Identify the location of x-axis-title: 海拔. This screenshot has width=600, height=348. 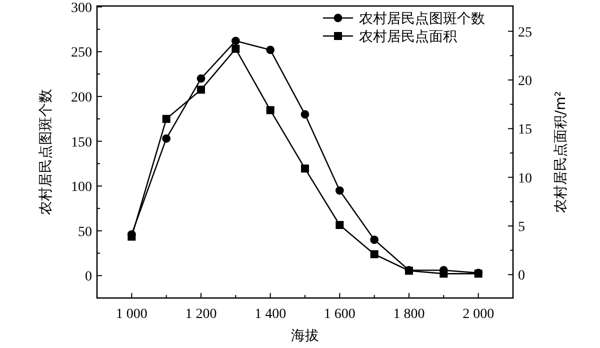
(305, 336).